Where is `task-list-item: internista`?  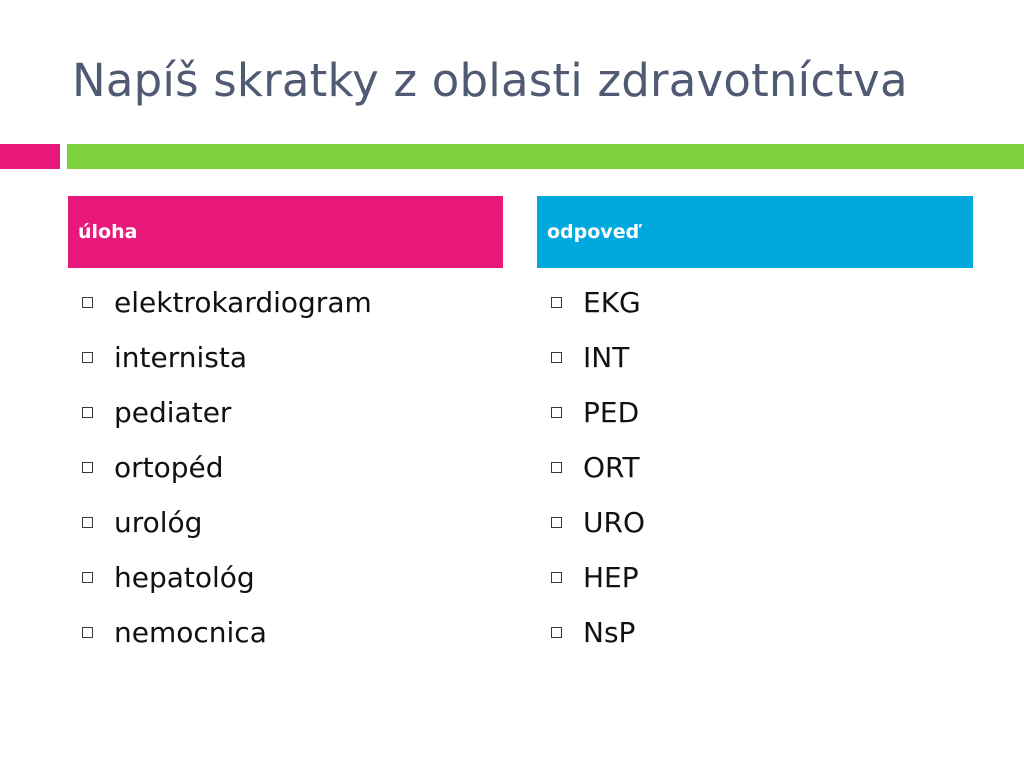
task-list-item: internista is located at coordinates (227, 357).